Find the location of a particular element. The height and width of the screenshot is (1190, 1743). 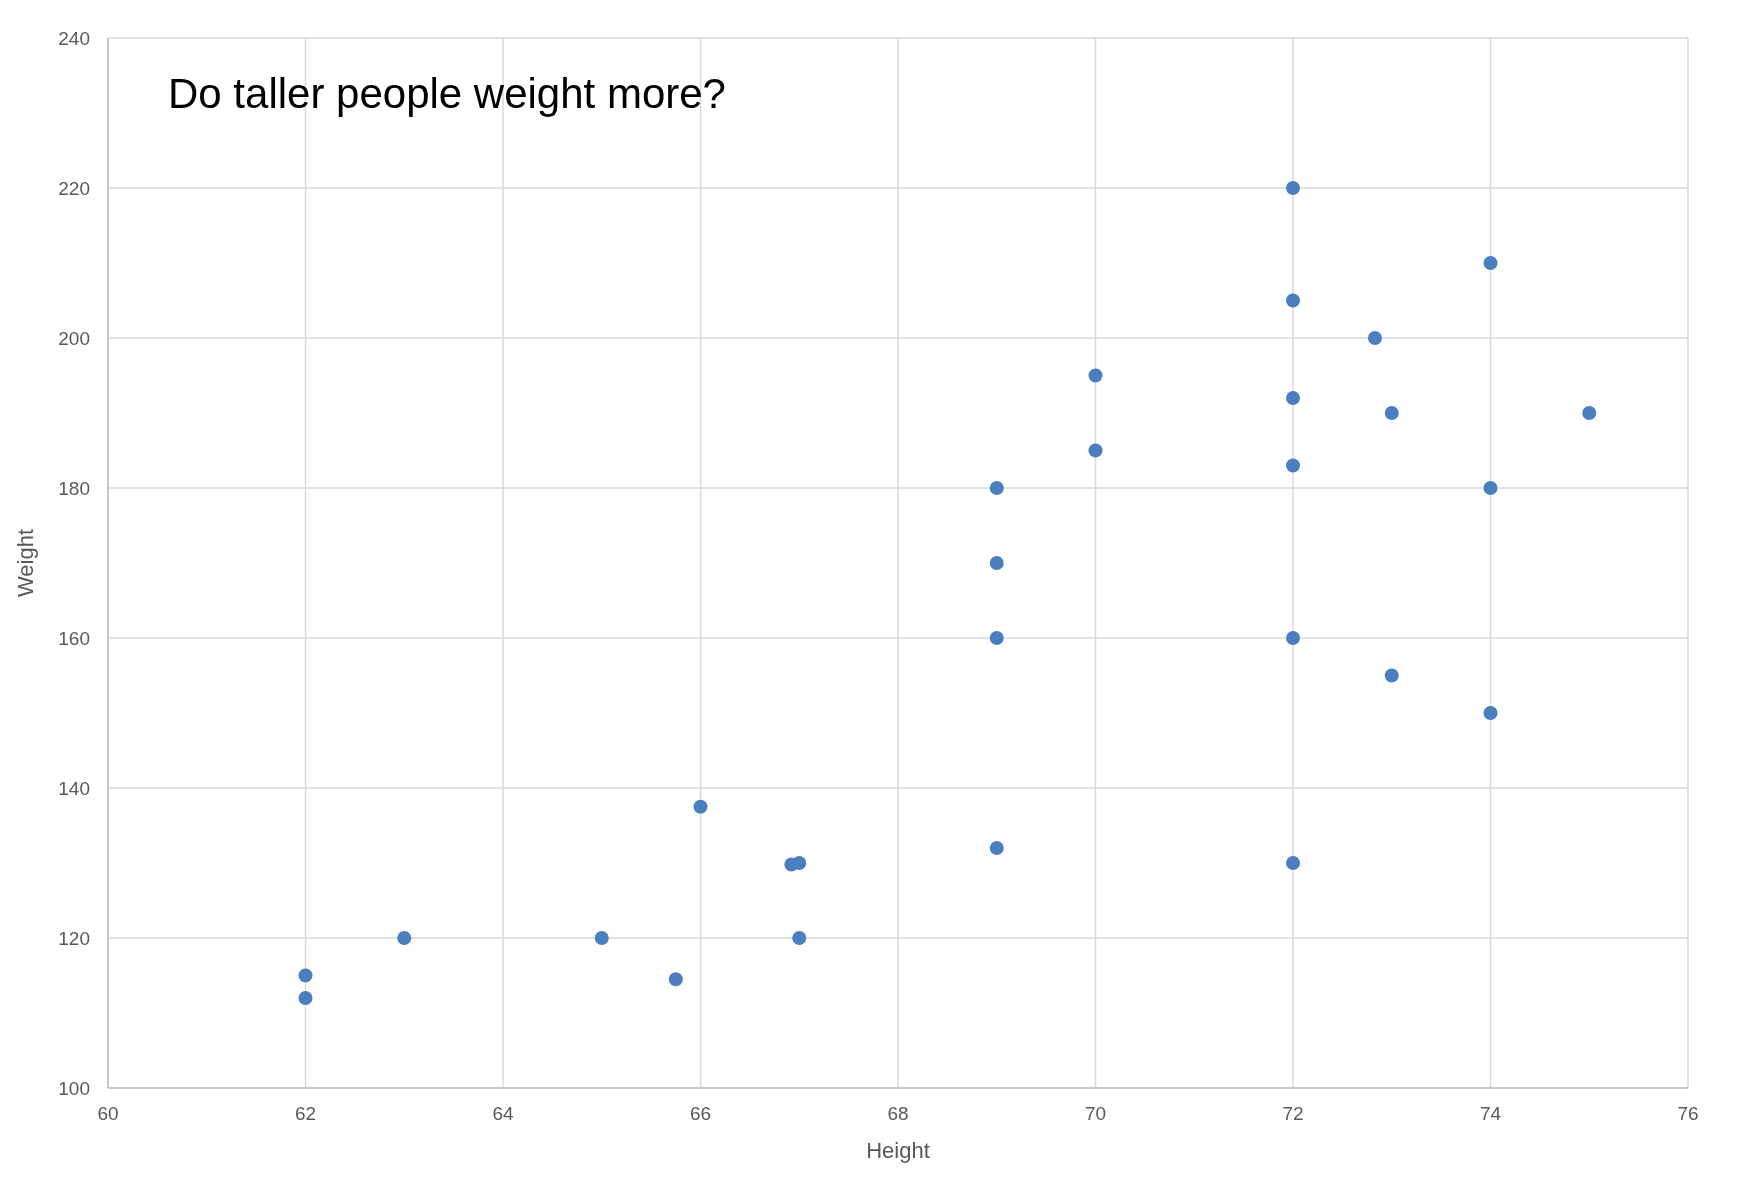

x-tick-label: 72 is located at coordinates (1293, 1113).